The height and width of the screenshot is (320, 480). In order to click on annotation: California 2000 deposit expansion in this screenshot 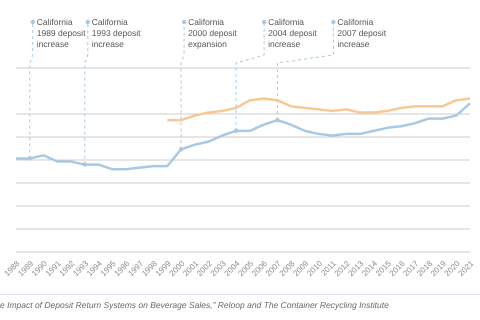, I will do `click(213, 33)`.